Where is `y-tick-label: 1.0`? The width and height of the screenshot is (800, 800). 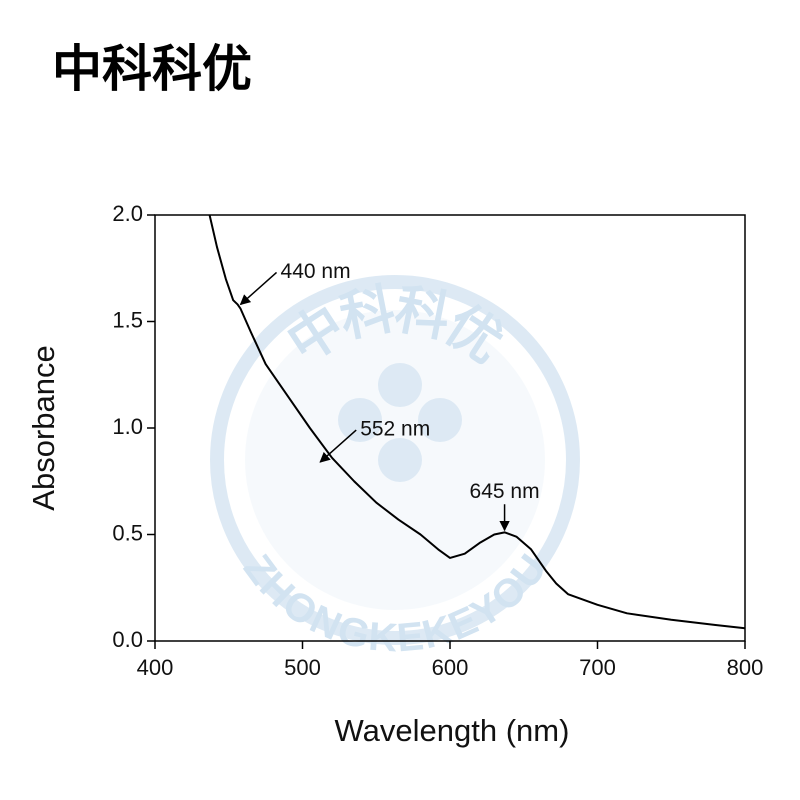
y-tick-label: 1.0 is located at coordinates (127, 426).